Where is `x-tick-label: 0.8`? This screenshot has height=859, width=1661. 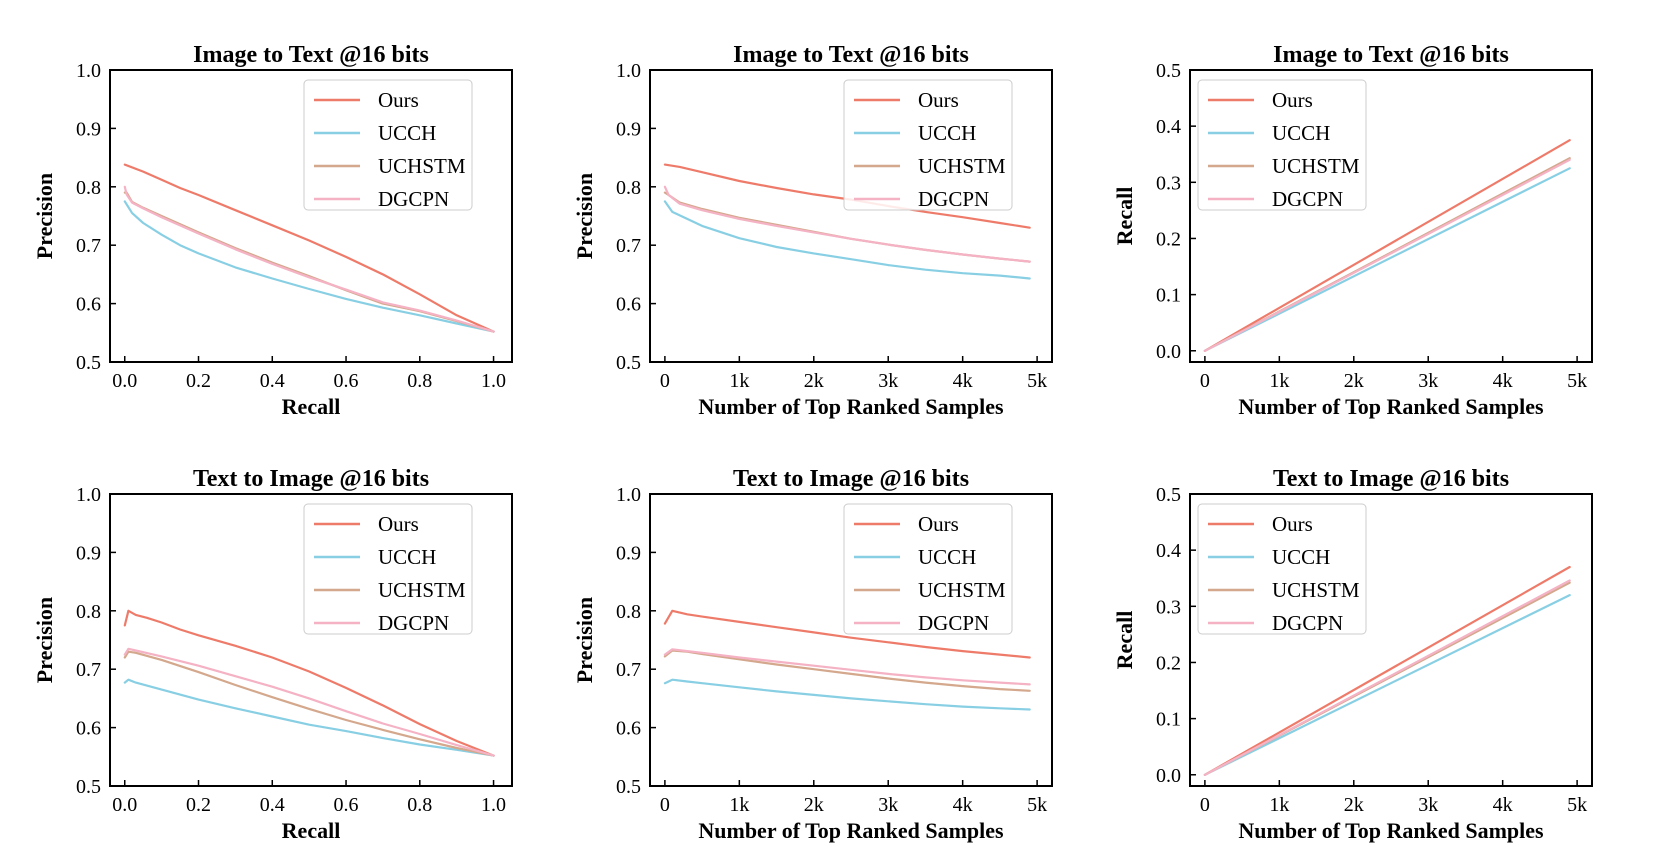
x-tick-label: 0.8 is located at coordinates (419, 381).